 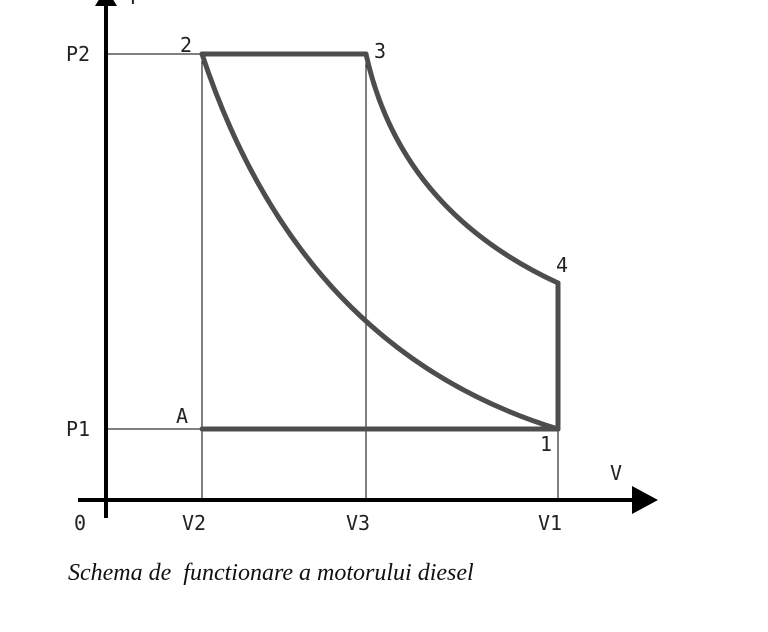 What do you see at coordinates (358, 523) in the screenshot?
I see `v3-label: V3` at bounding box center [358, 523].